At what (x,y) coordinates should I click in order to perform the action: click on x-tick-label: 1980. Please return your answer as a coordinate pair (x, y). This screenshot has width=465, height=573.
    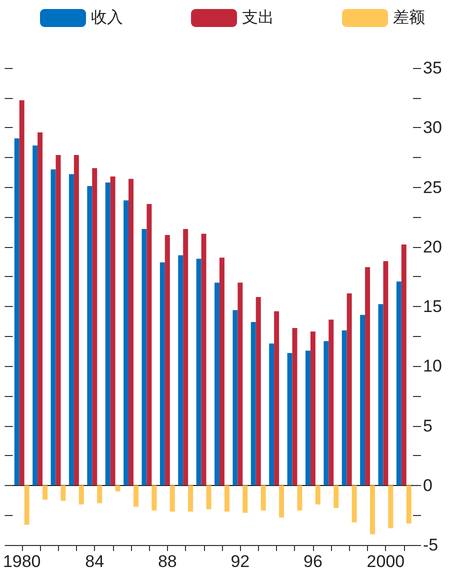
    Looking at the image, I should click on (21, 561).